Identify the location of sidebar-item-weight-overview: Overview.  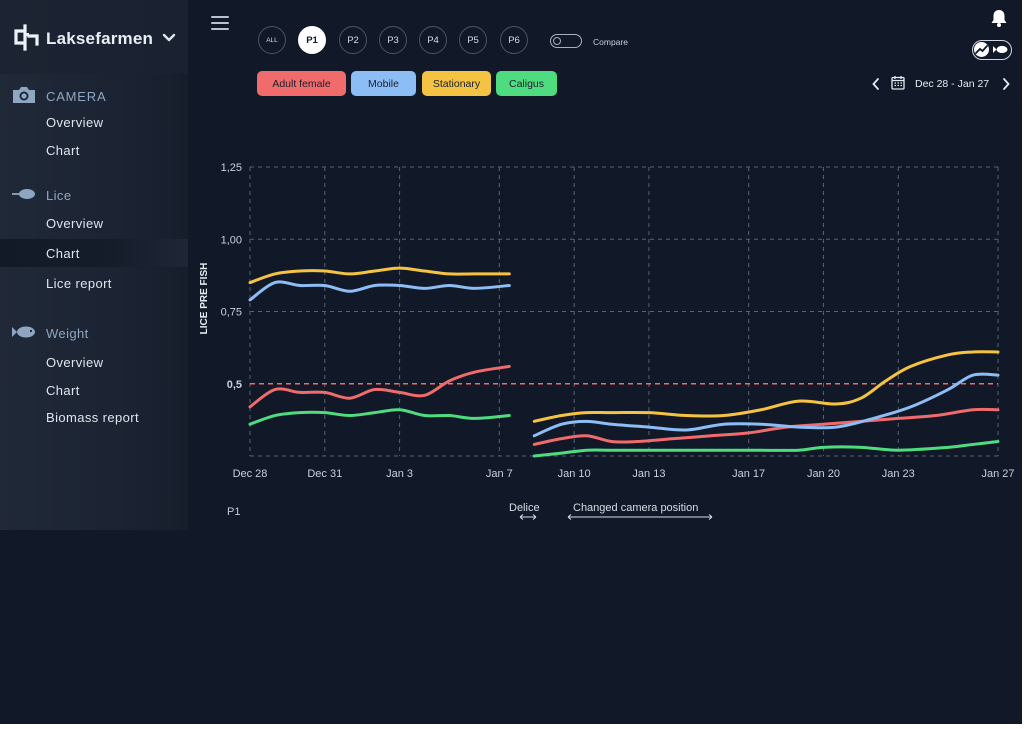
(94, 362).